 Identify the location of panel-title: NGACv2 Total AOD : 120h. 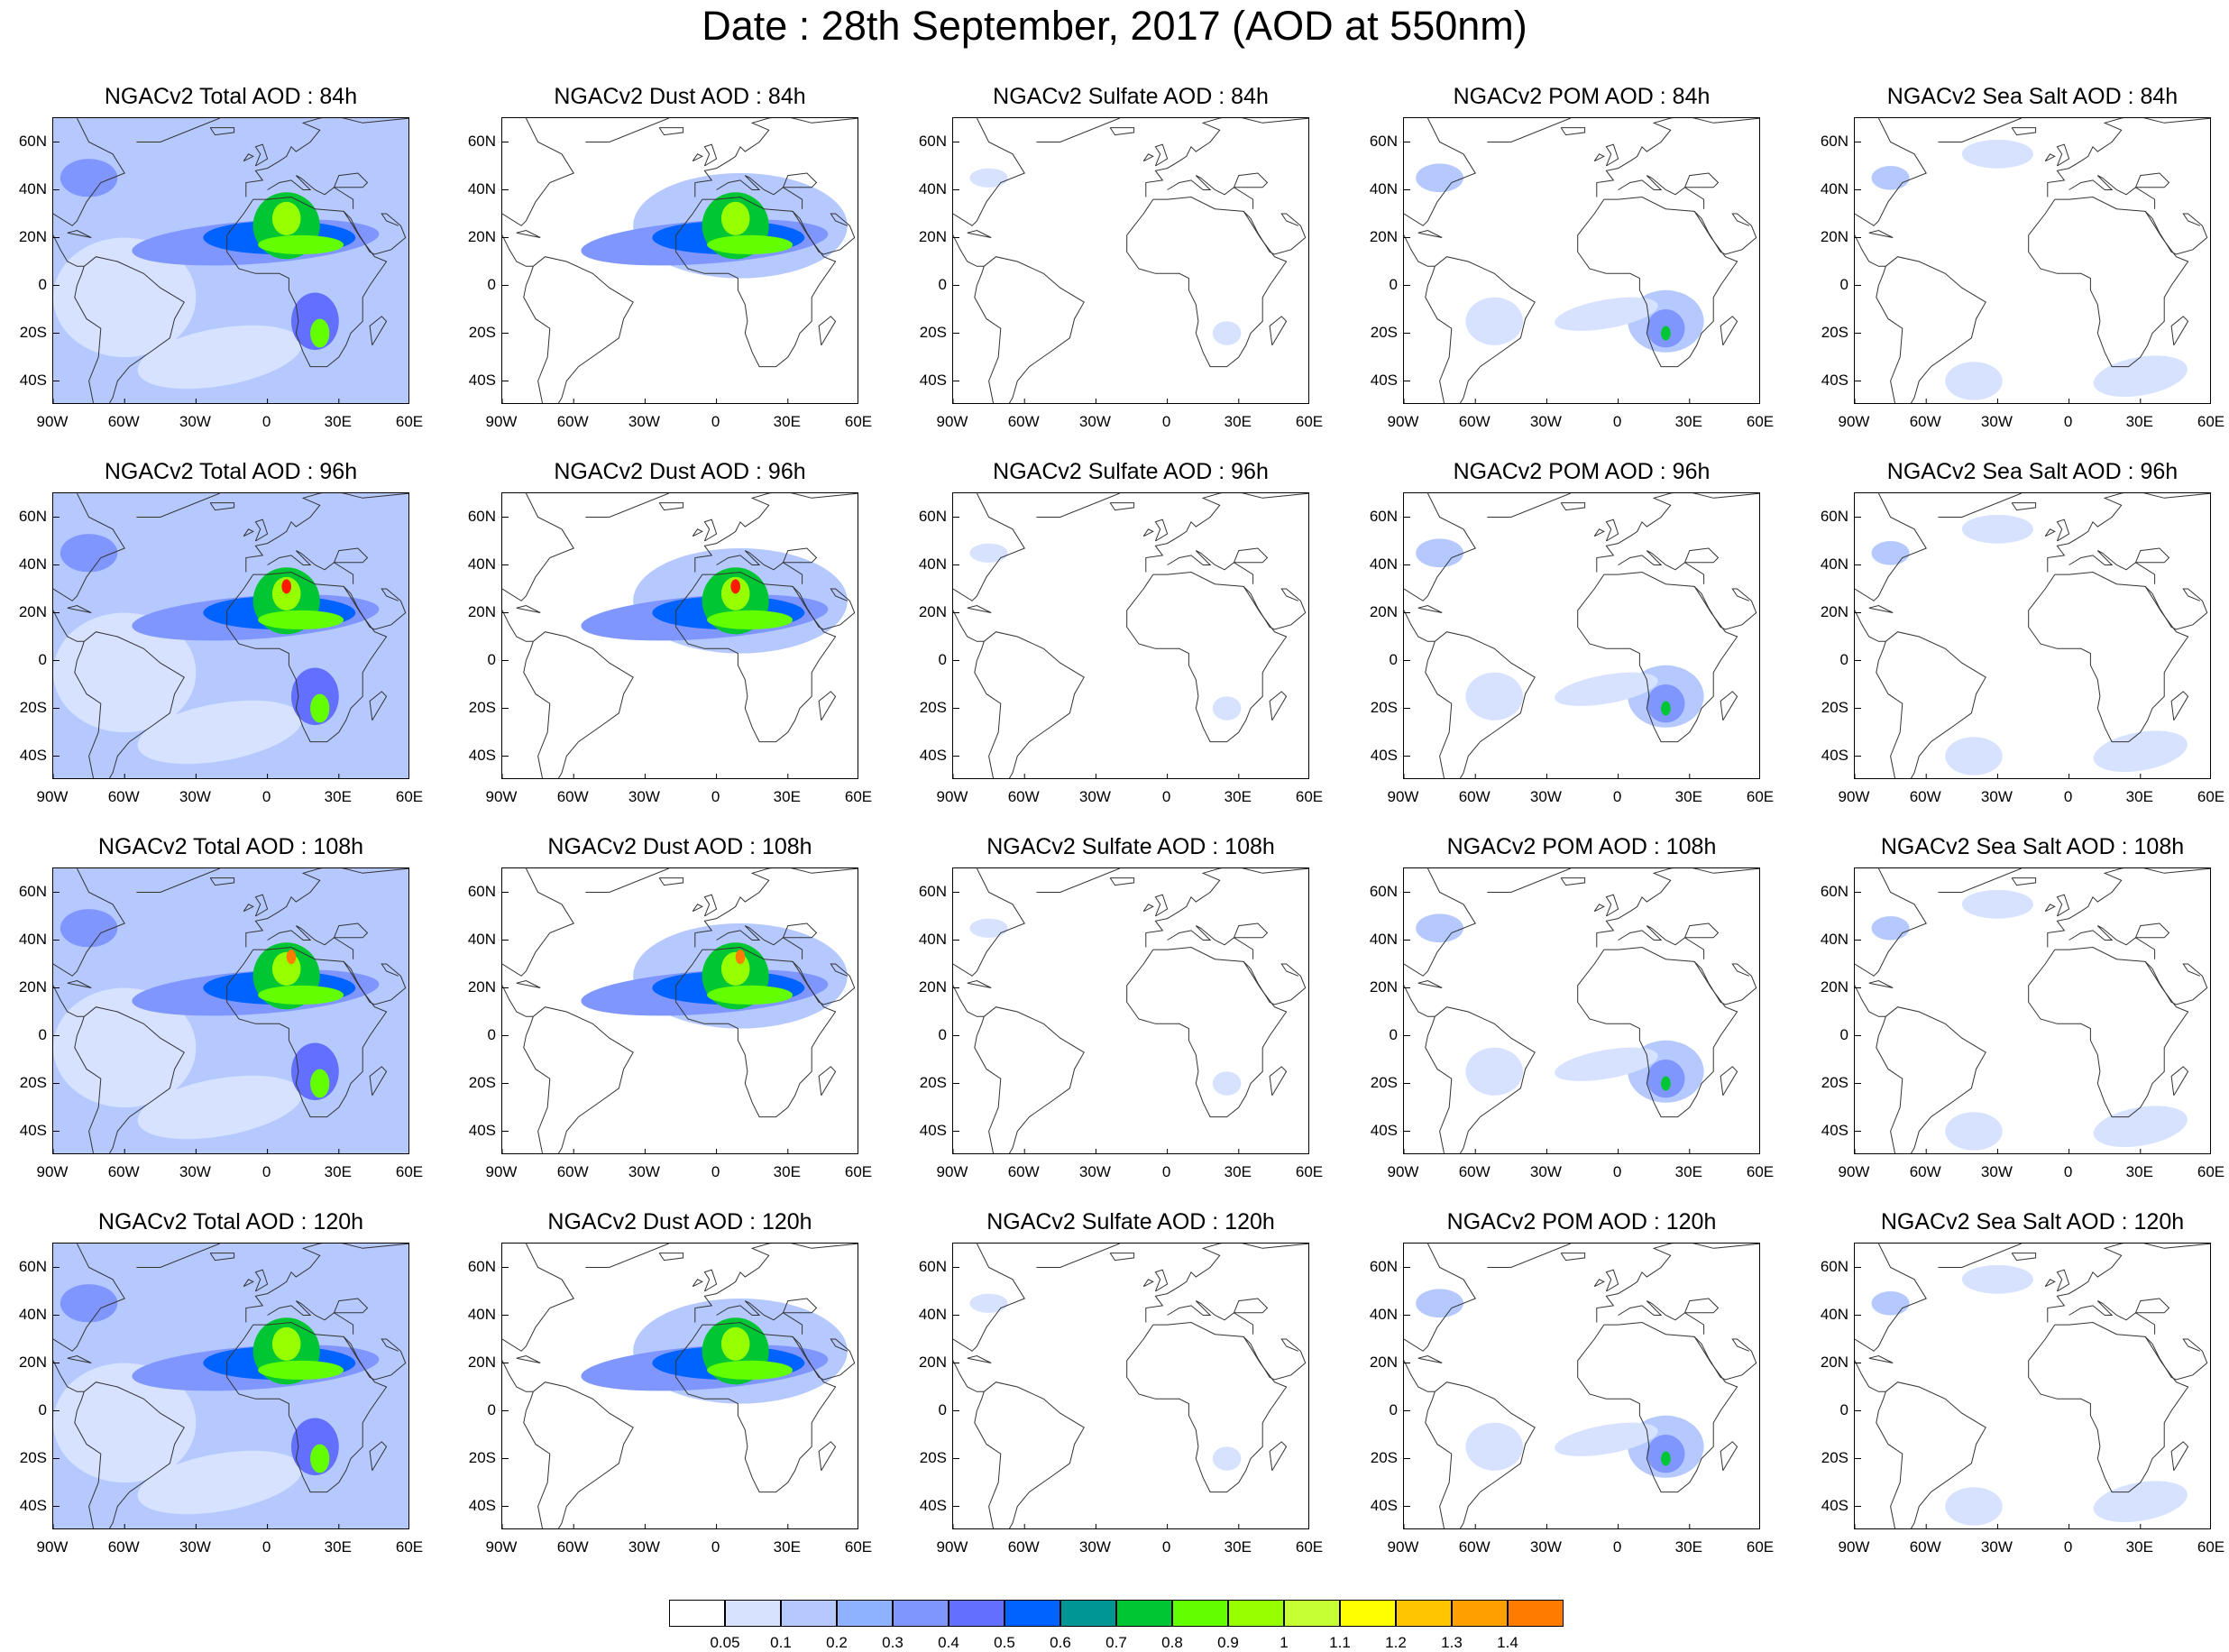
(230, 1221).